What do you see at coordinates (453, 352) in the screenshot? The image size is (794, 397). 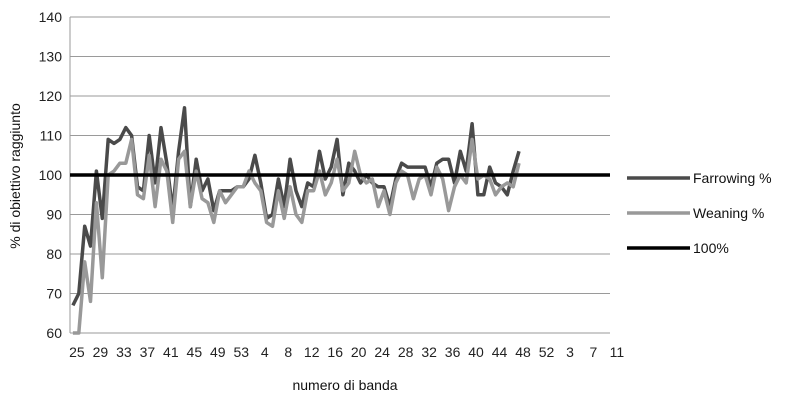 I see `x-tick-label: 36` at bounding box center [453, 352].